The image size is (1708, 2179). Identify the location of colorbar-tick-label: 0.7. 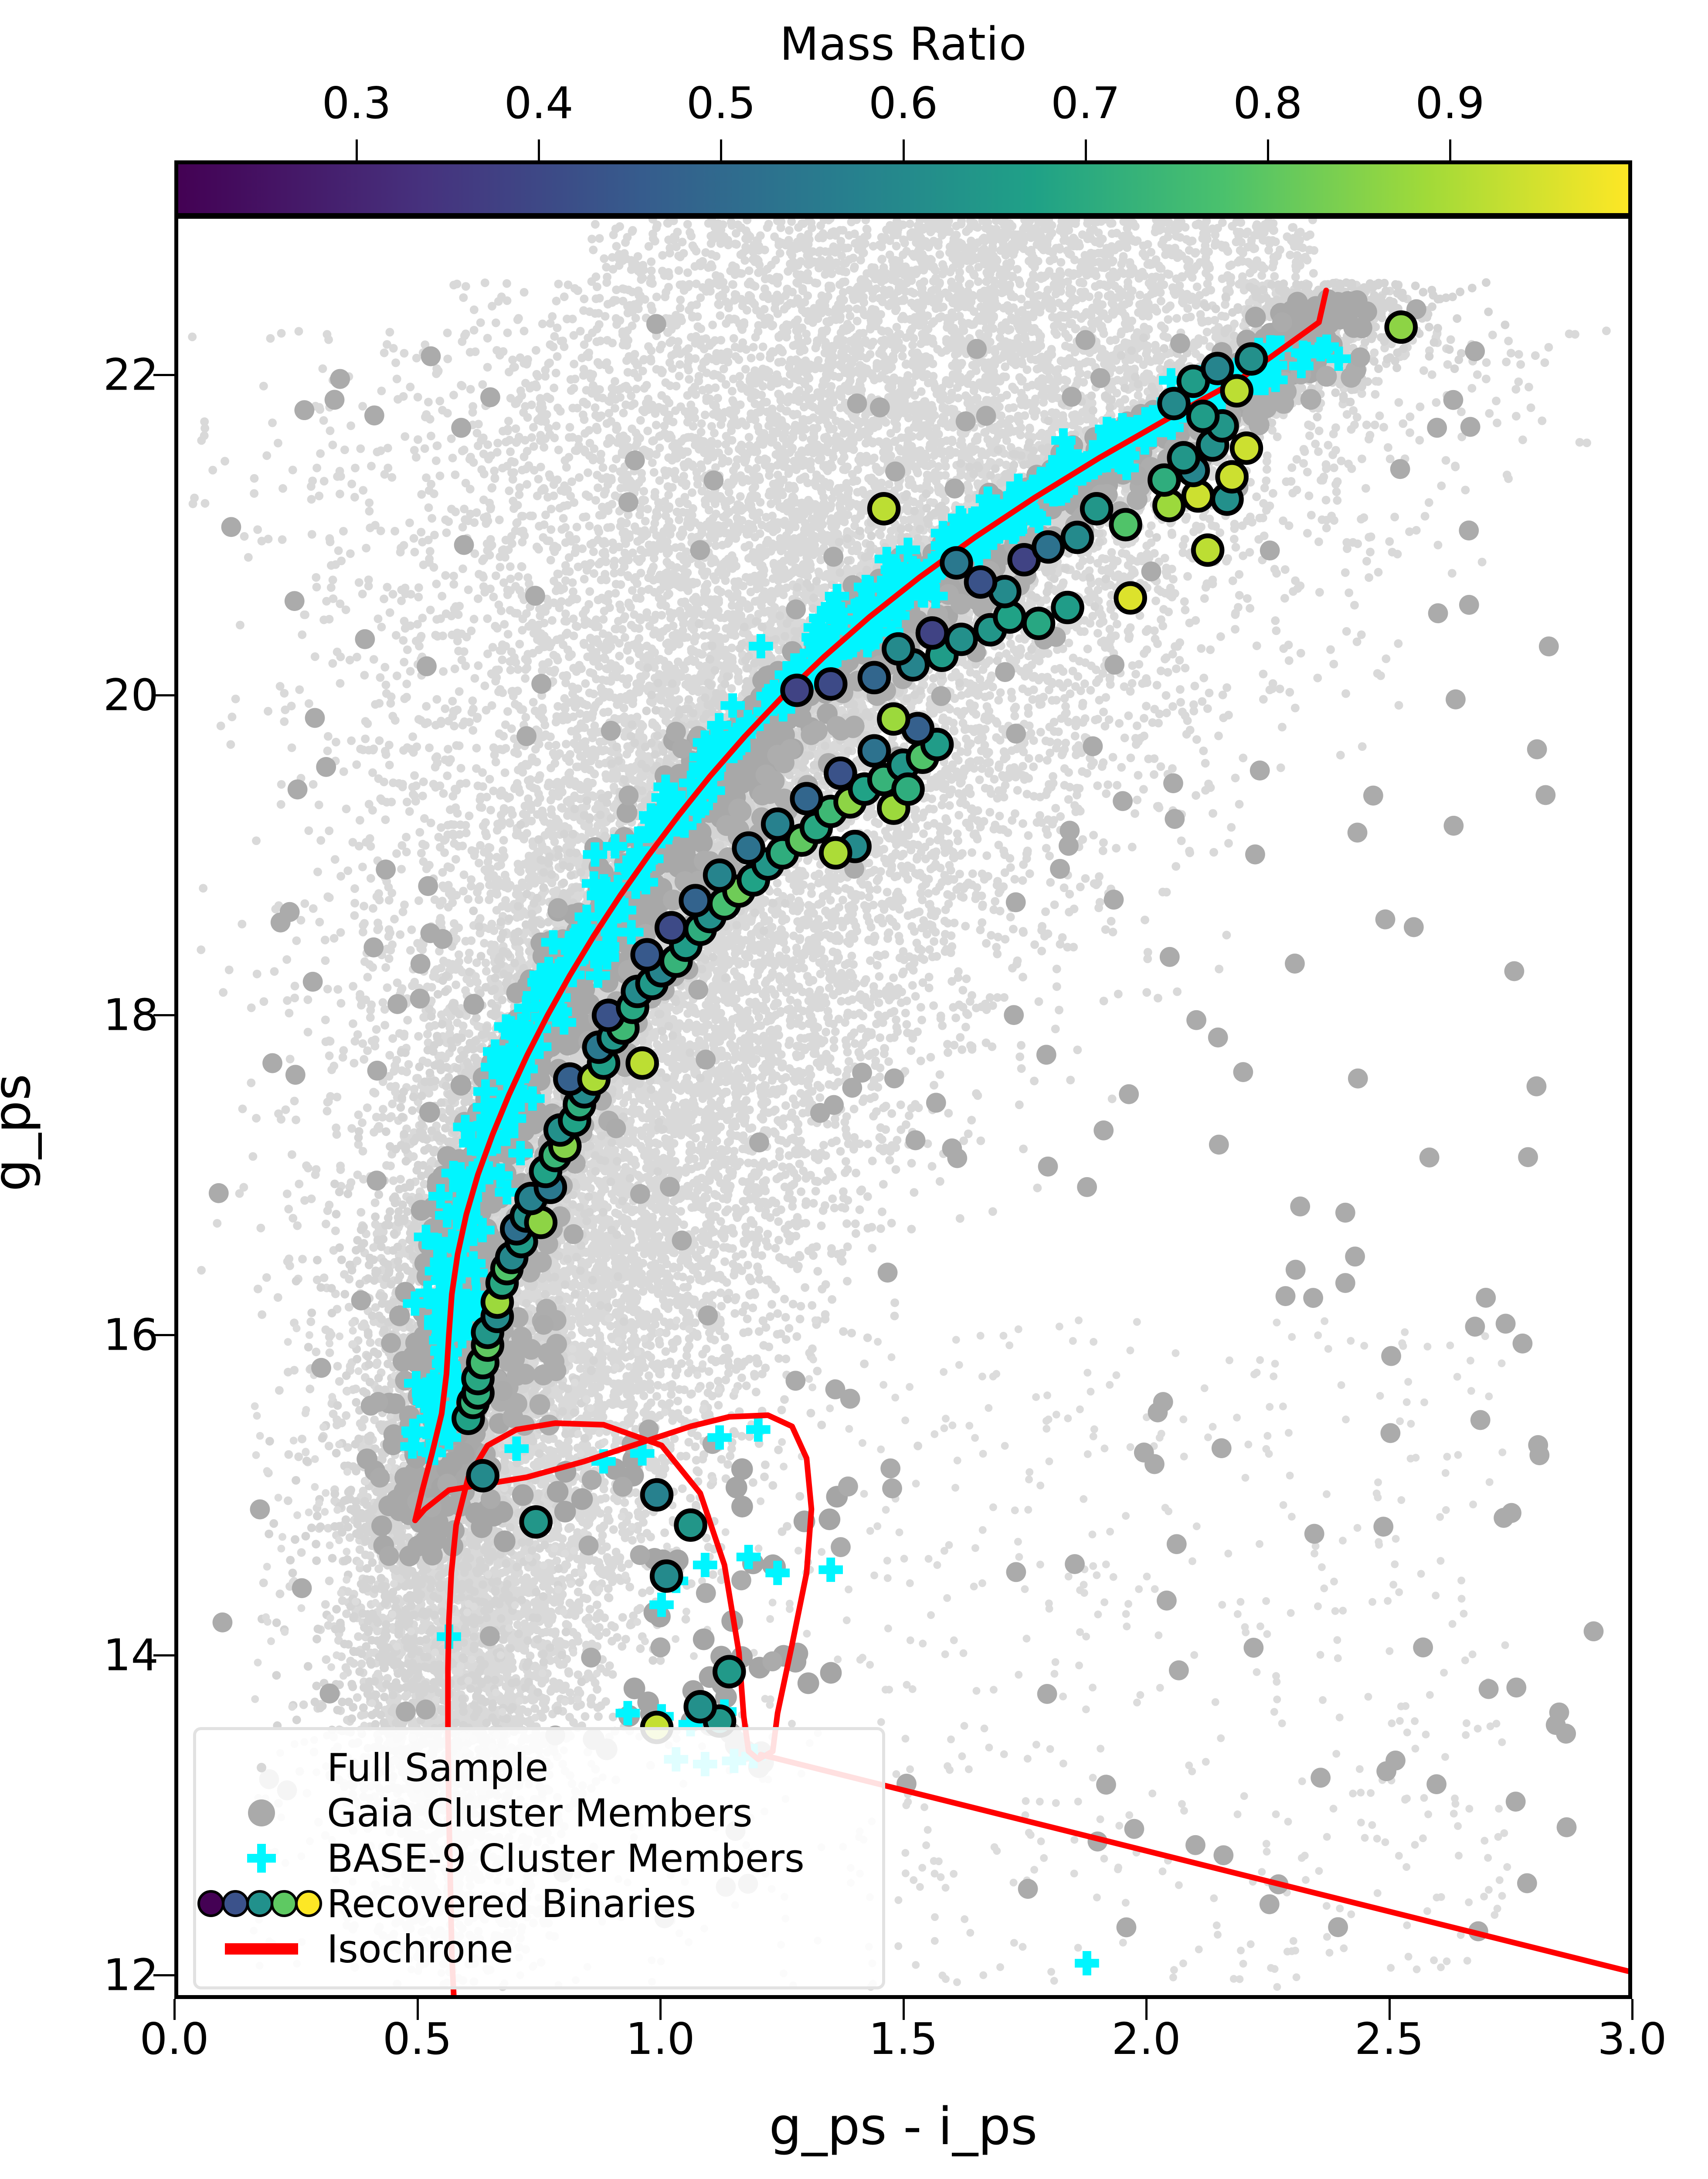
(1085, 103).